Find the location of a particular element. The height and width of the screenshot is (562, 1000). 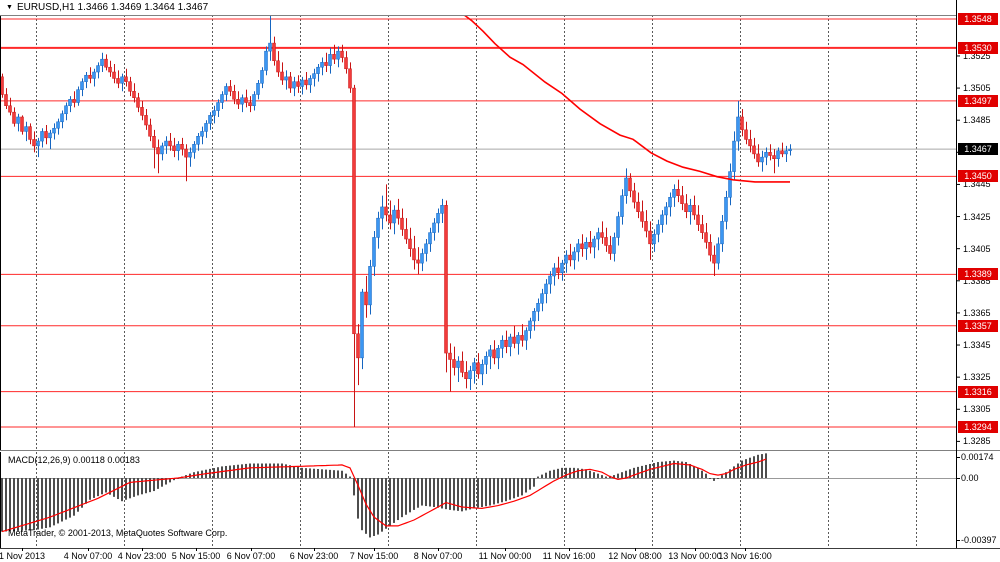

moving-average-line is located at coordinates (622, 94).